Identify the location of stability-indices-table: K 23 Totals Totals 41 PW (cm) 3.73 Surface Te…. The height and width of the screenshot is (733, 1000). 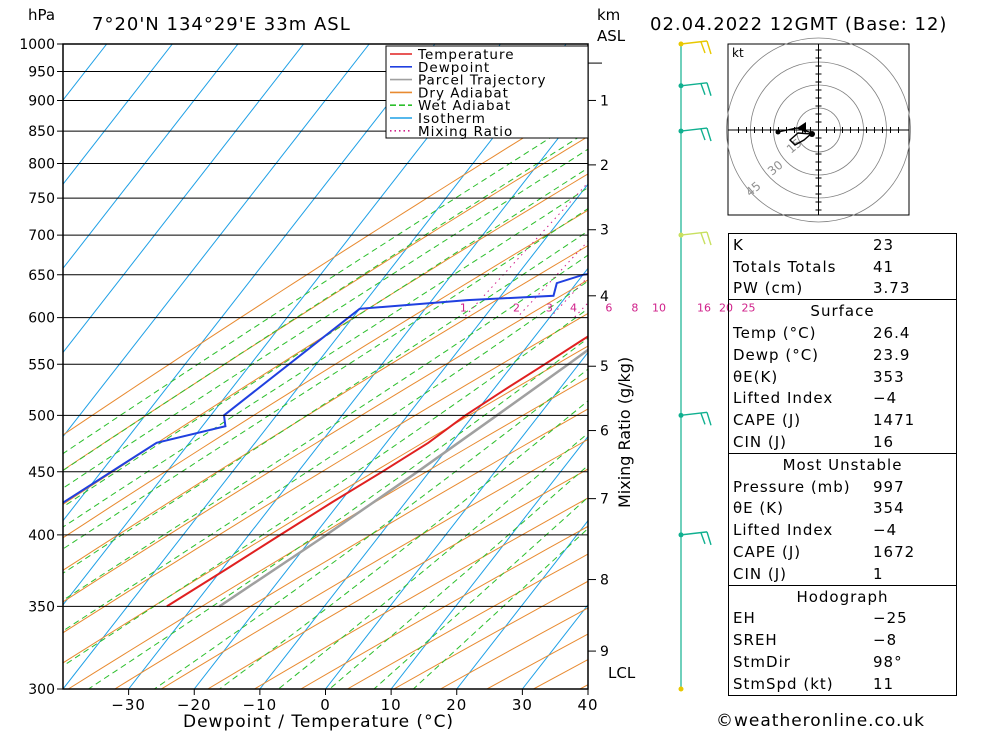
(842, 464).